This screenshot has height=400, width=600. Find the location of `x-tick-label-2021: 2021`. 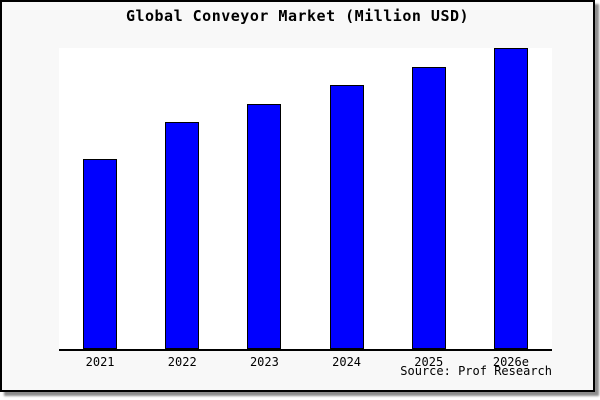

x-tick-label-2021: 2021 is located at coordinates (100, 362).